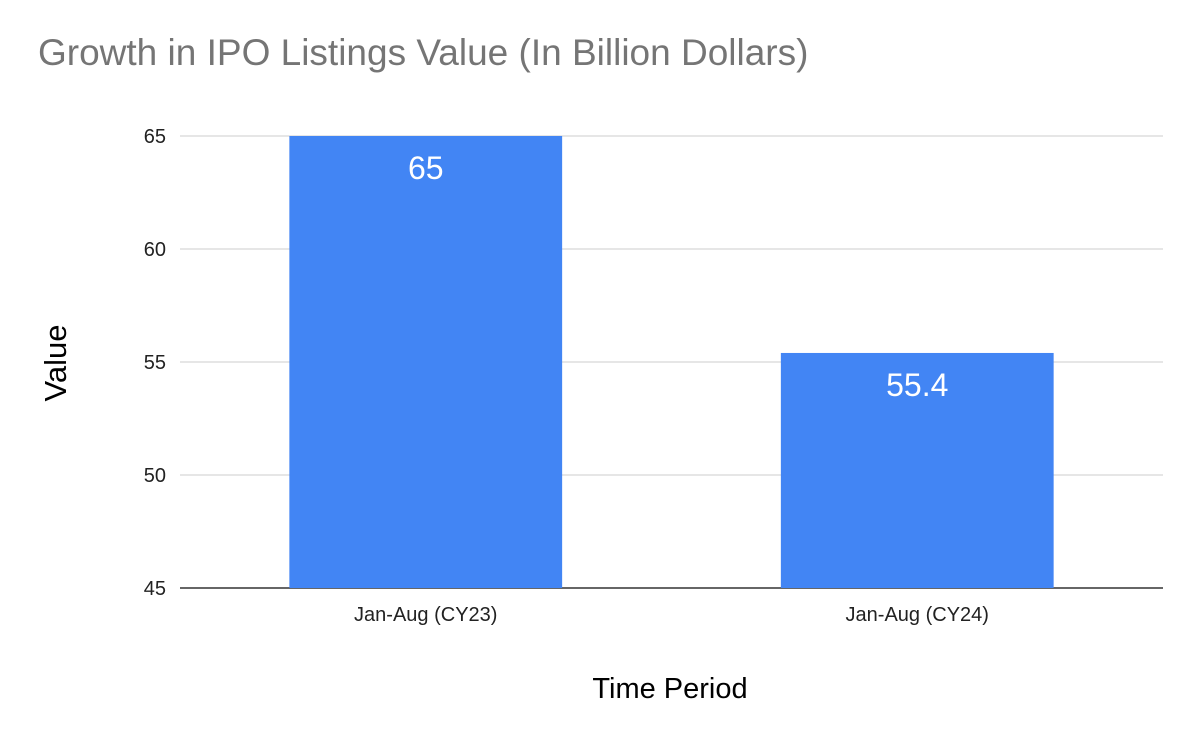 The height and width of the screenshot is (742, 1200). Describe the element at coordinates (155, 476) in the screenshot. I see `y-tick-label: 50` at that location.